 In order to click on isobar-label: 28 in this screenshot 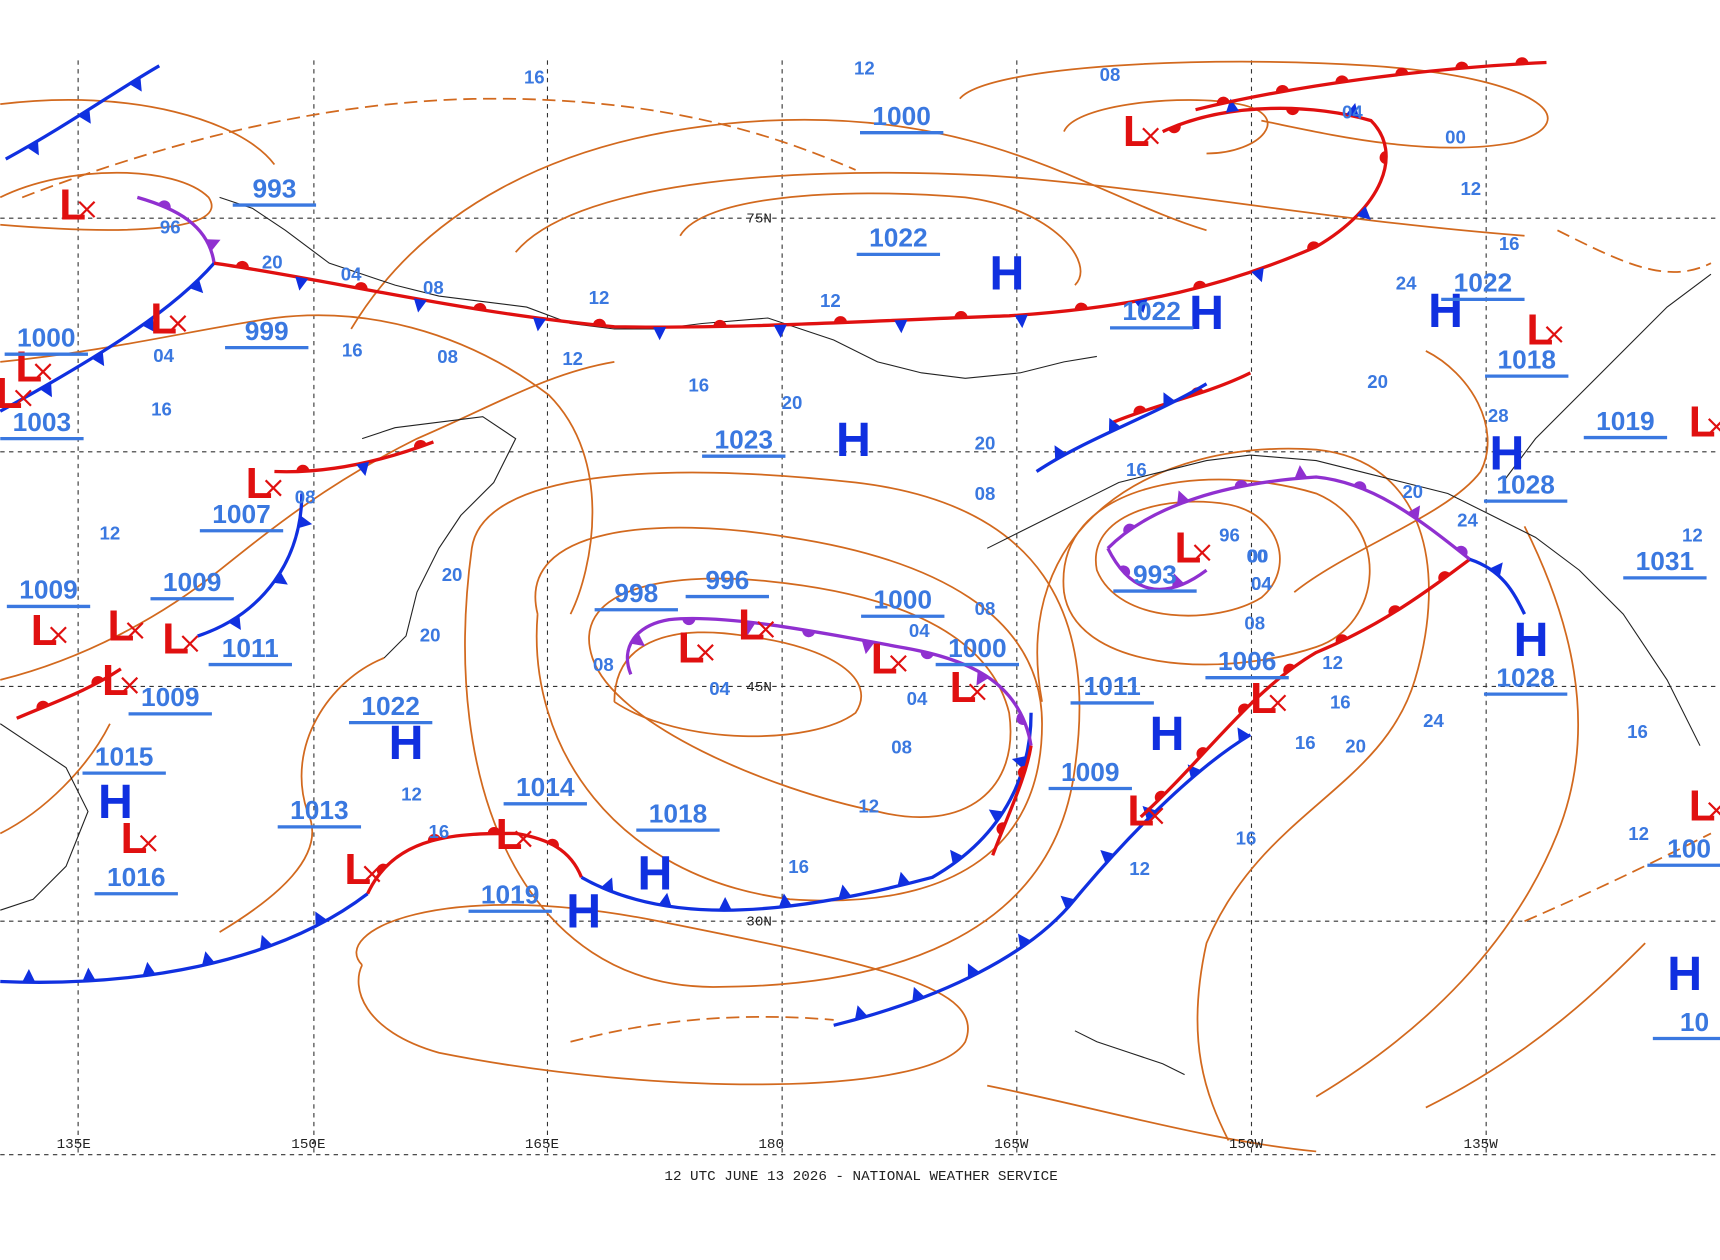, I will do `click(1498, 415)`.